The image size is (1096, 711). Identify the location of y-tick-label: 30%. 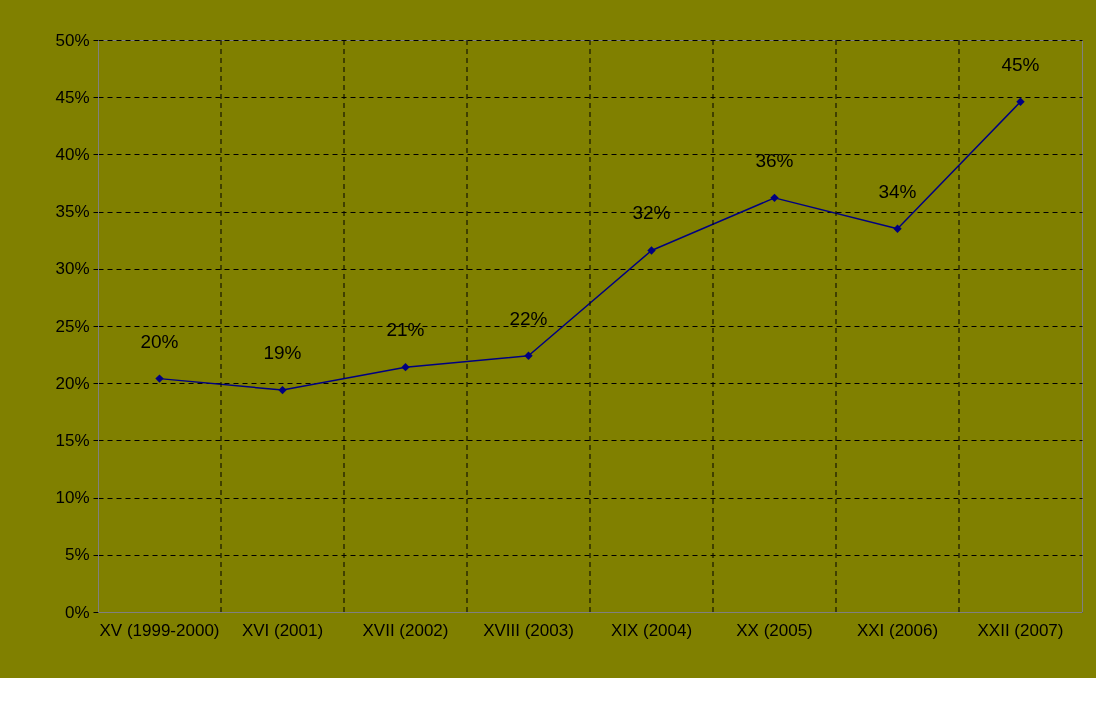
(72, 269).